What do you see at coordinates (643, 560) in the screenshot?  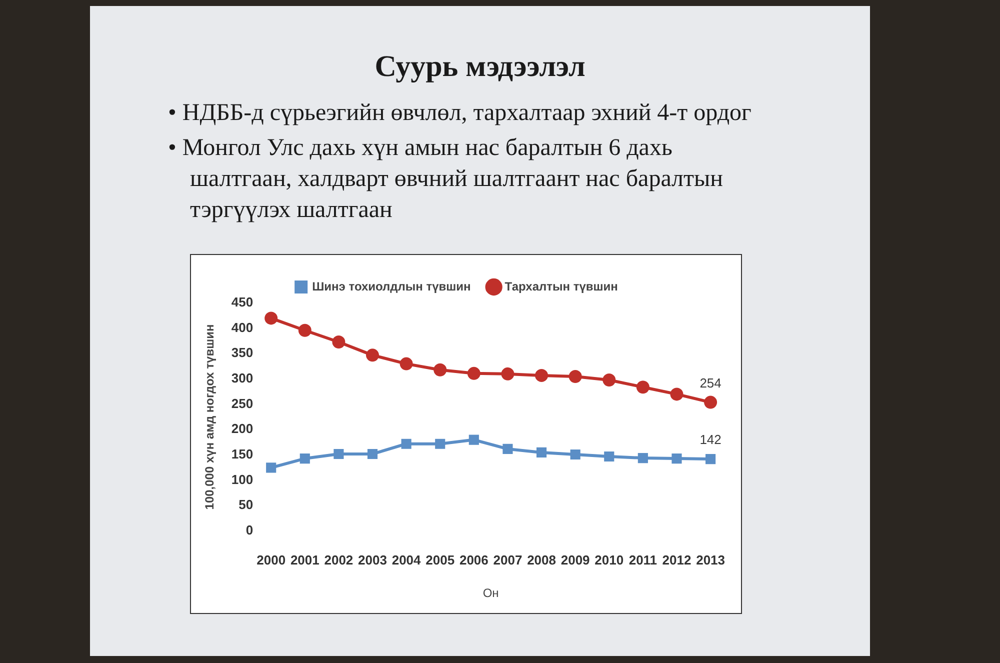 I see `x-tick-label: 2011` at bounding box center [643, 560].